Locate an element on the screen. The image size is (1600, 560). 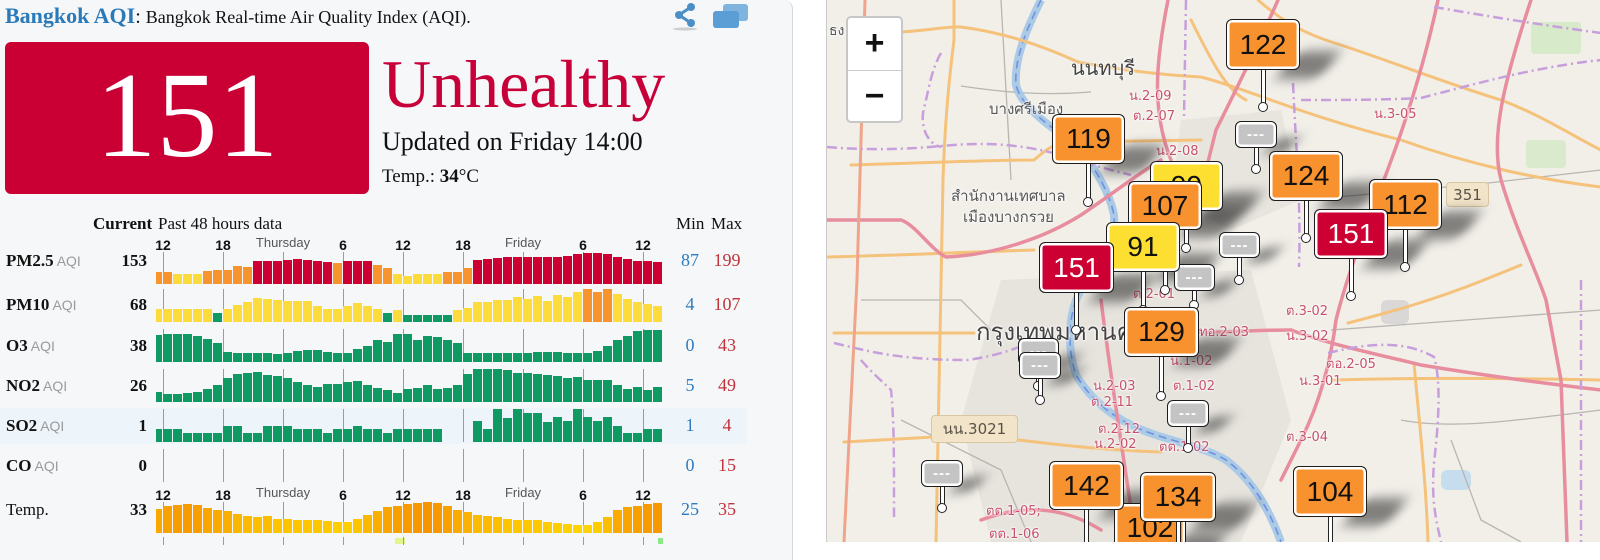
zoom-out-button: − is located at coordinates (874, 96).